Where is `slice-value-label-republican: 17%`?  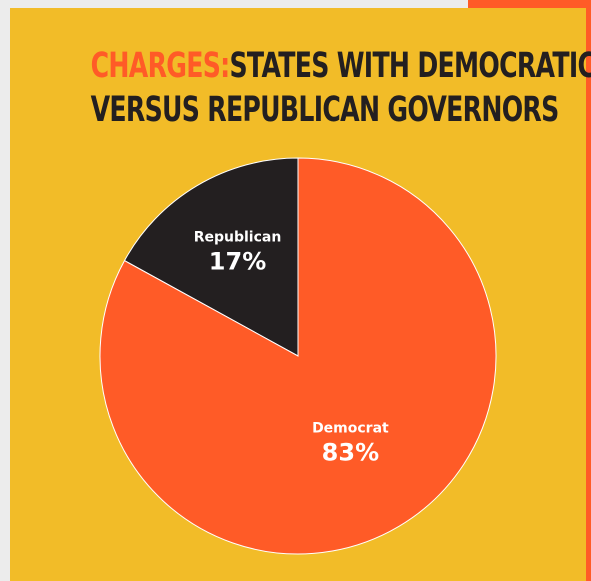 slice-value-label-republican: 17% is located at coordinates (237, 262).